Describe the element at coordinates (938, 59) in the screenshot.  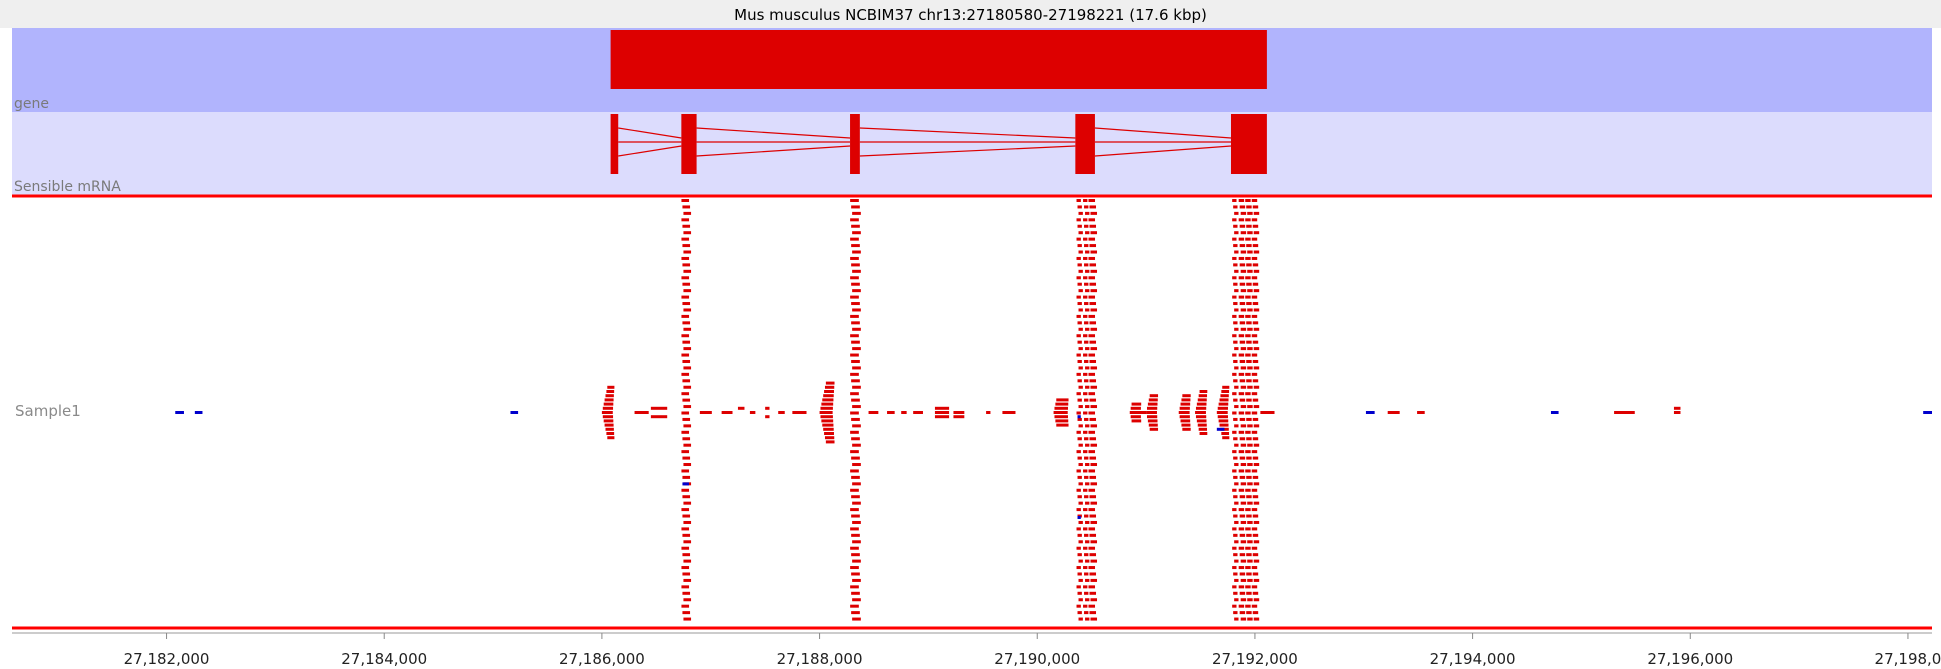
I see `gene-feature` at that location.